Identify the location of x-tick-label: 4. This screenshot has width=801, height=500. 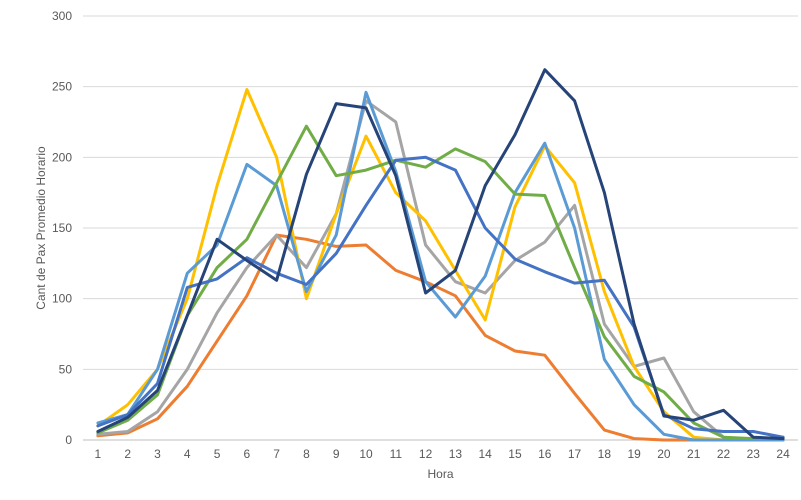
(187, 454).